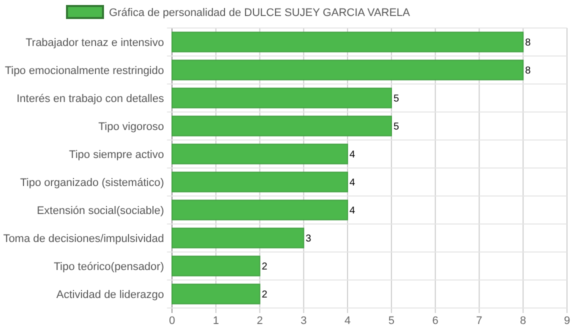 This screenshot has width=574, height=334. What do you see at coordinates (110, 294) in the screenshot?
I see `y-tick-label: Actividad de liderazgo` at bounding box center [110, 294].